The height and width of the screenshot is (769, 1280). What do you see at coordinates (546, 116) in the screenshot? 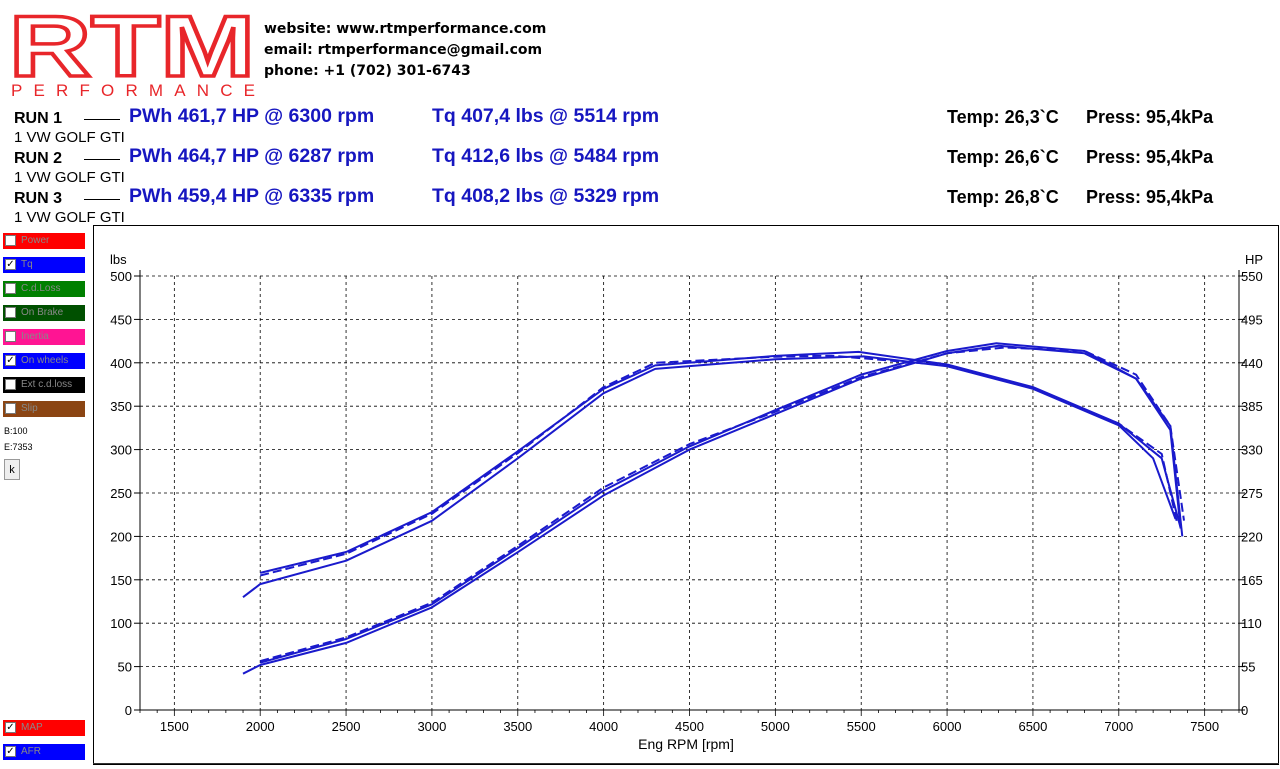
I see `run-peak-torque: Tq 407,4 lbs @ 5514 rpm` at bounding box center [546, 116].